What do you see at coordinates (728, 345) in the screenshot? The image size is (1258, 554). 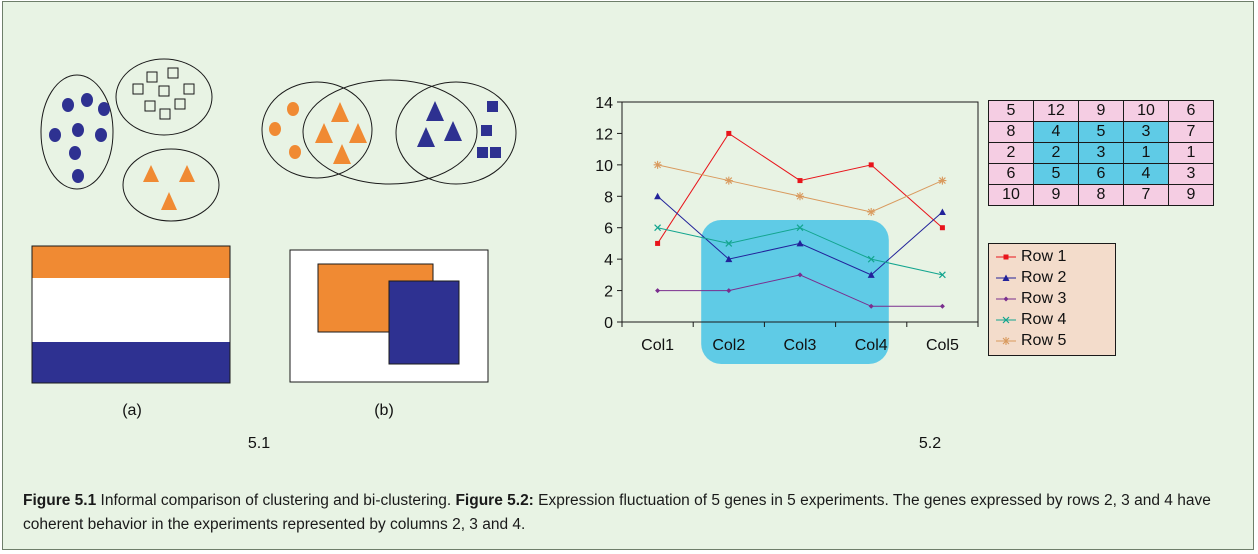 I see `x-tick-label: Col2` at bounding box center [728, 345].